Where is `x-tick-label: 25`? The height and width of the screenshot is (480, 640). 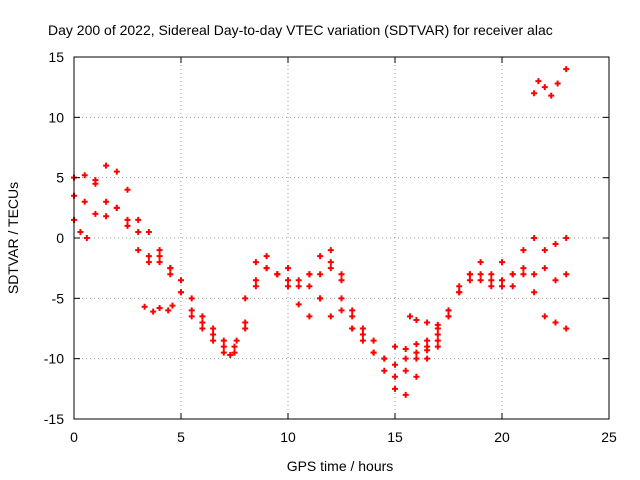 x-tick-label: 25 is located at coordinates (609, 437).